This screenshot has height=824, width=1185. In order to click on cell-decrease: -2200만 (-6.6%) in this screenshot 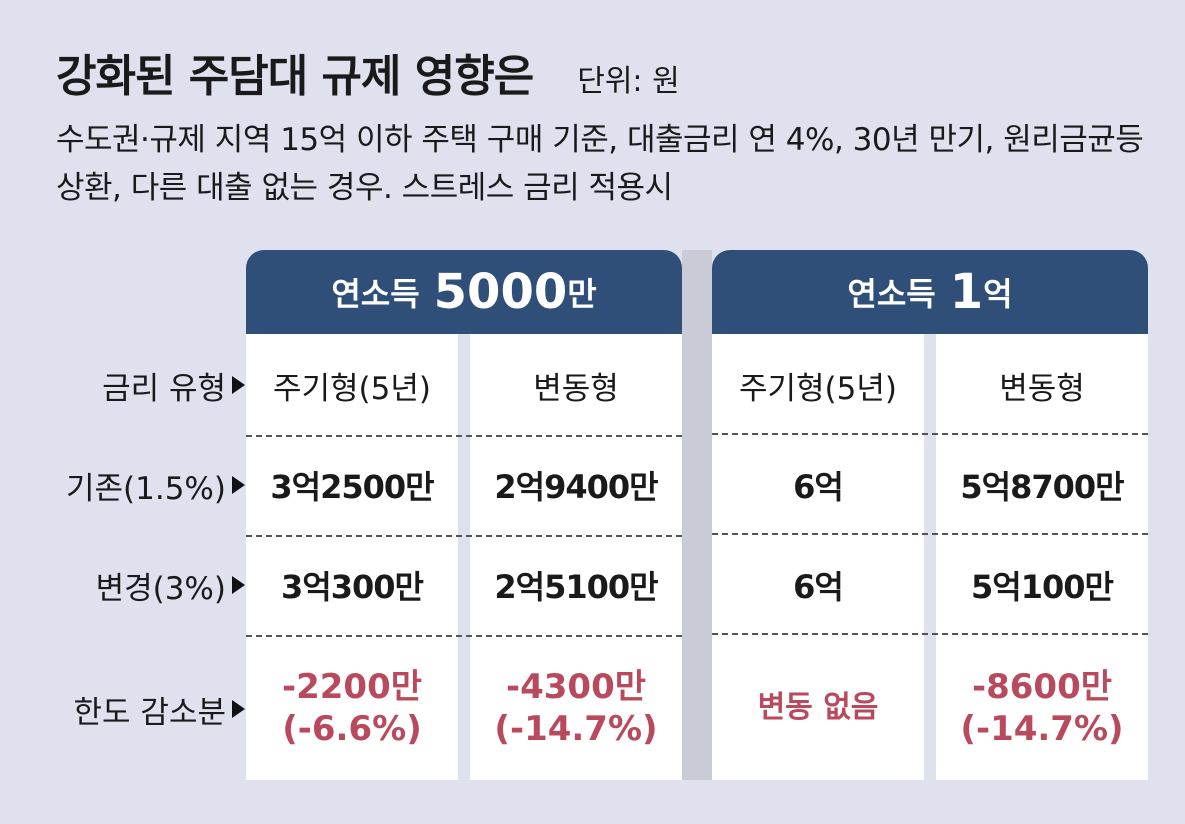, I will do `click(352, 708)`.